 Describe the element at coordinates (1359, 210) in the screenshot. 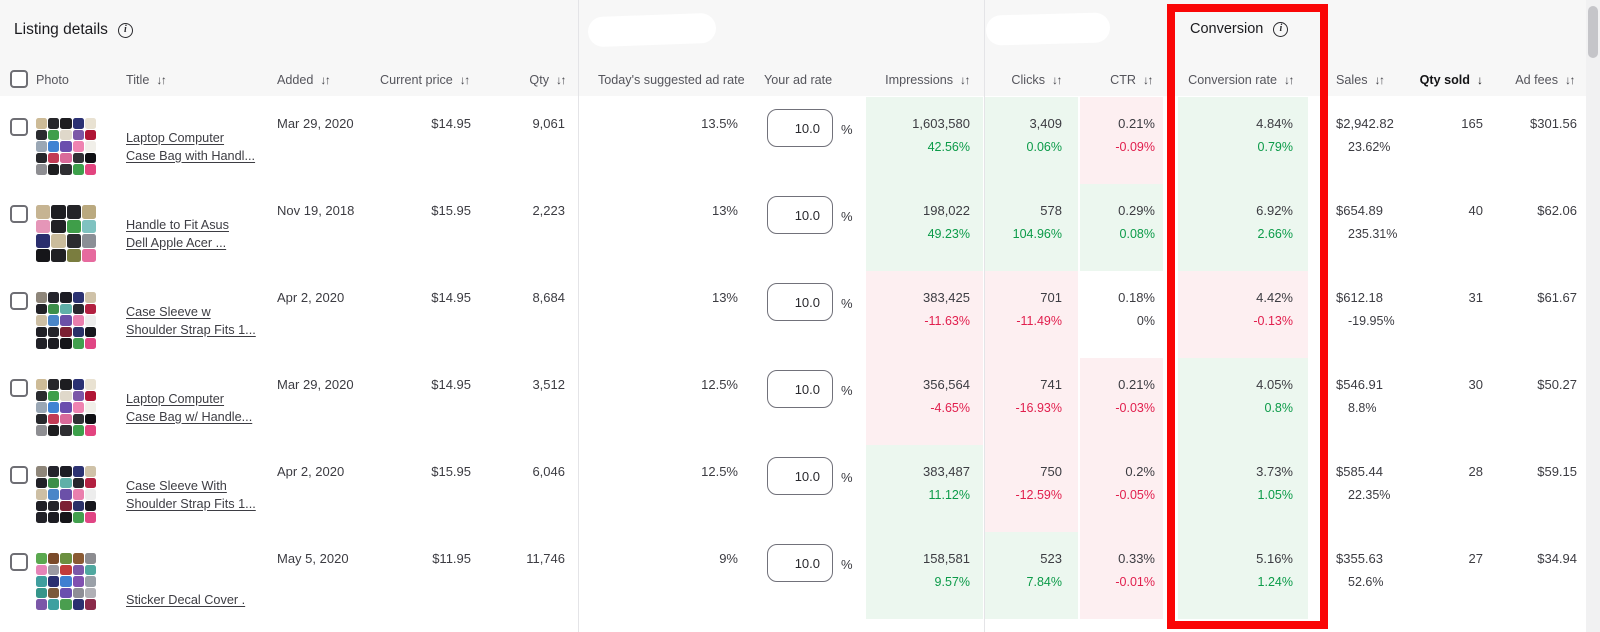

I see `sales-value: $654.89` at that location.